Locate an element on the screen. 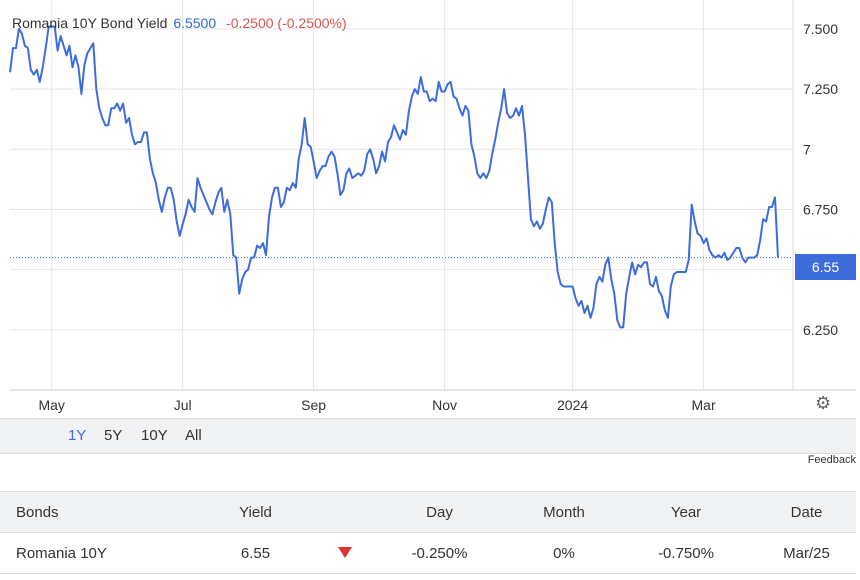 The image size is (860, 580). y-tick-label: 7 is located at coordinates (807, 149).